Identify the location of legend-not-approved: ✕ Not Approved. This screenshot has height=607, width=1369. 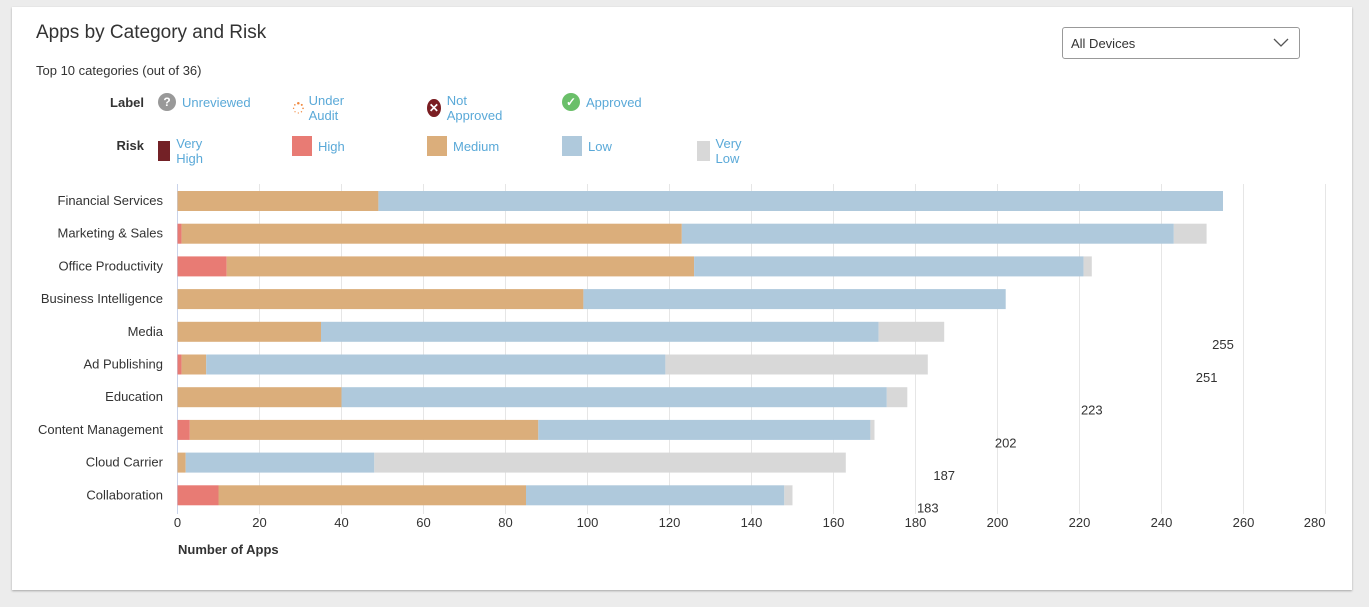
(467, 108).